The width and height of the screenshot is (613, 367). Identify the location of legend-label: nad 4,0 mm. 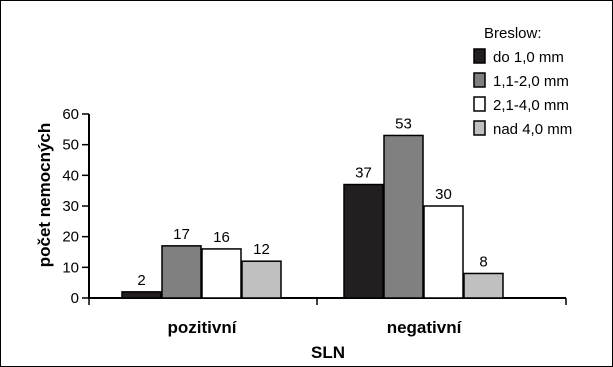
(532, 129).